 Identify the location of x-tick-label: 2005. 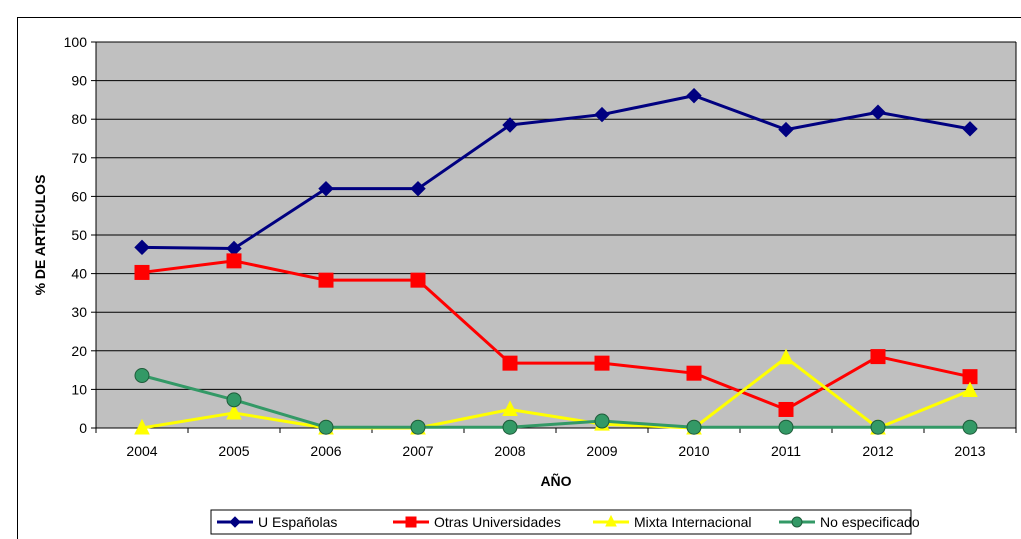
(233, 451).